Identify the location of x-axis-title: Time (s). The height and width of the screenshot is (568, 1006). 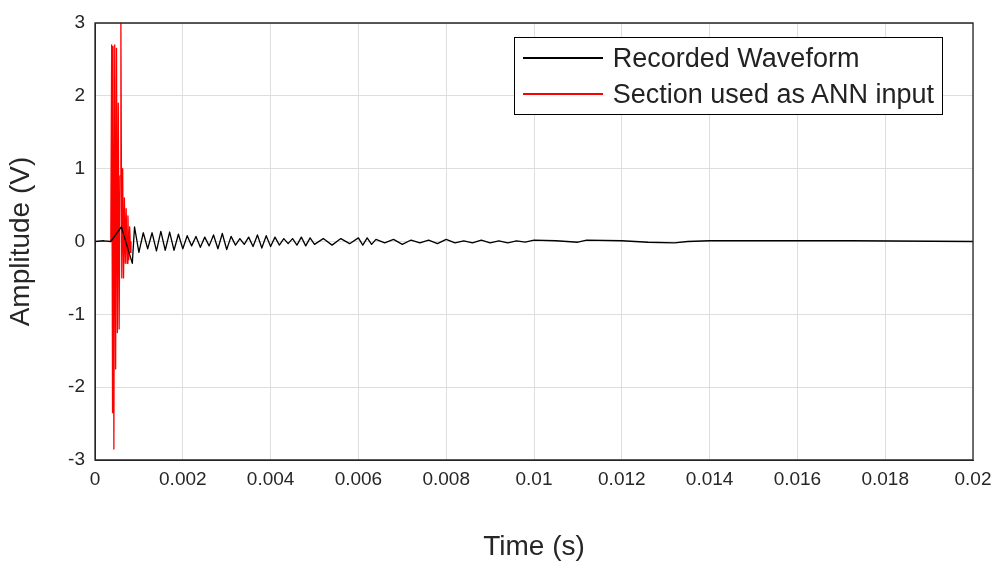
(534, 545).